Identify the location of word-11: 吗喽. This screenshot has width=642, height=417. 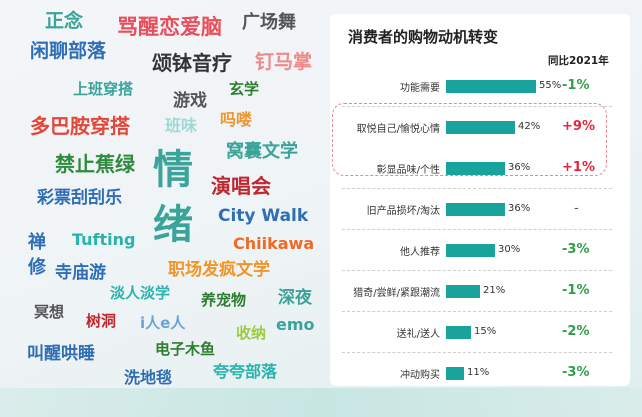
(236, 119).